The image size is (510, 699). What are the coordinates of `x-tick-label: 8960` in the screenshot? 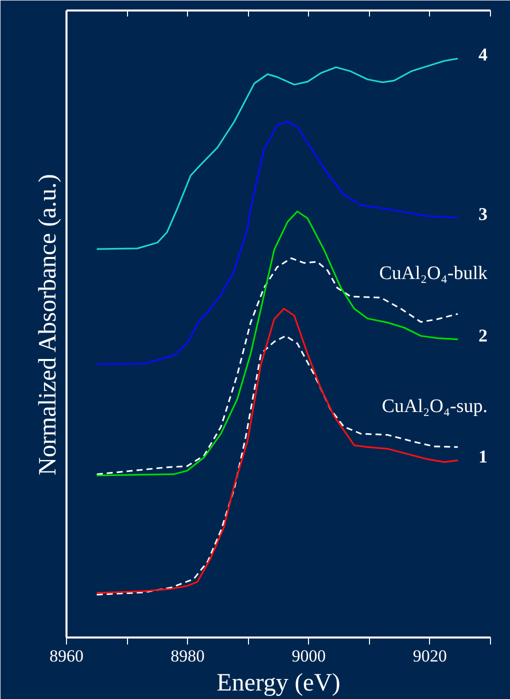 It's located at (67, 656).